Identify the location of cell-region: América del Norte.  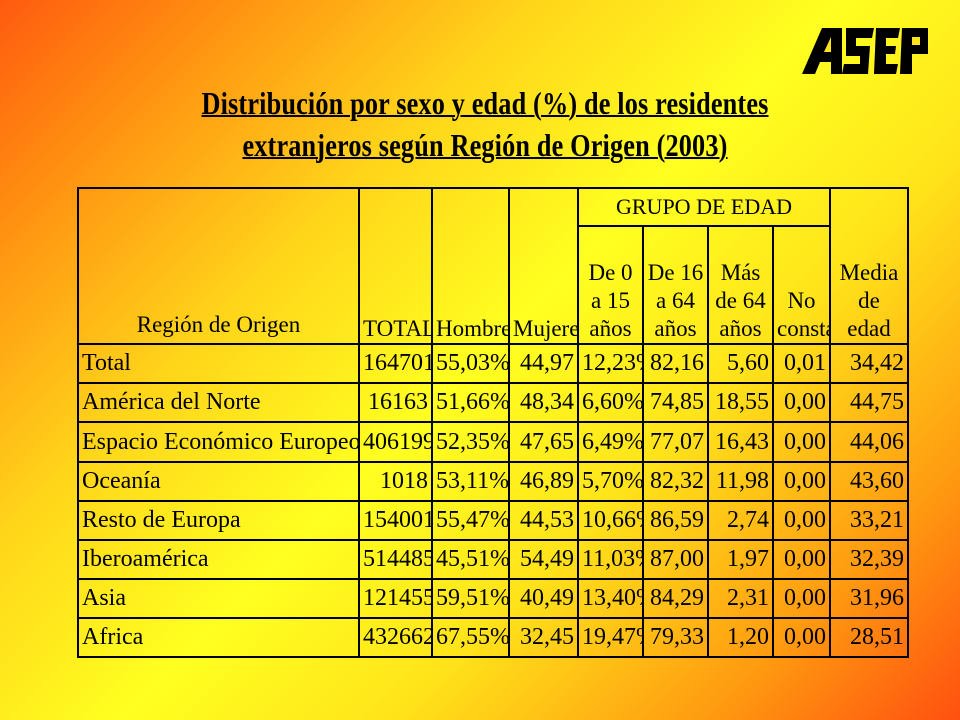
(218, 403).